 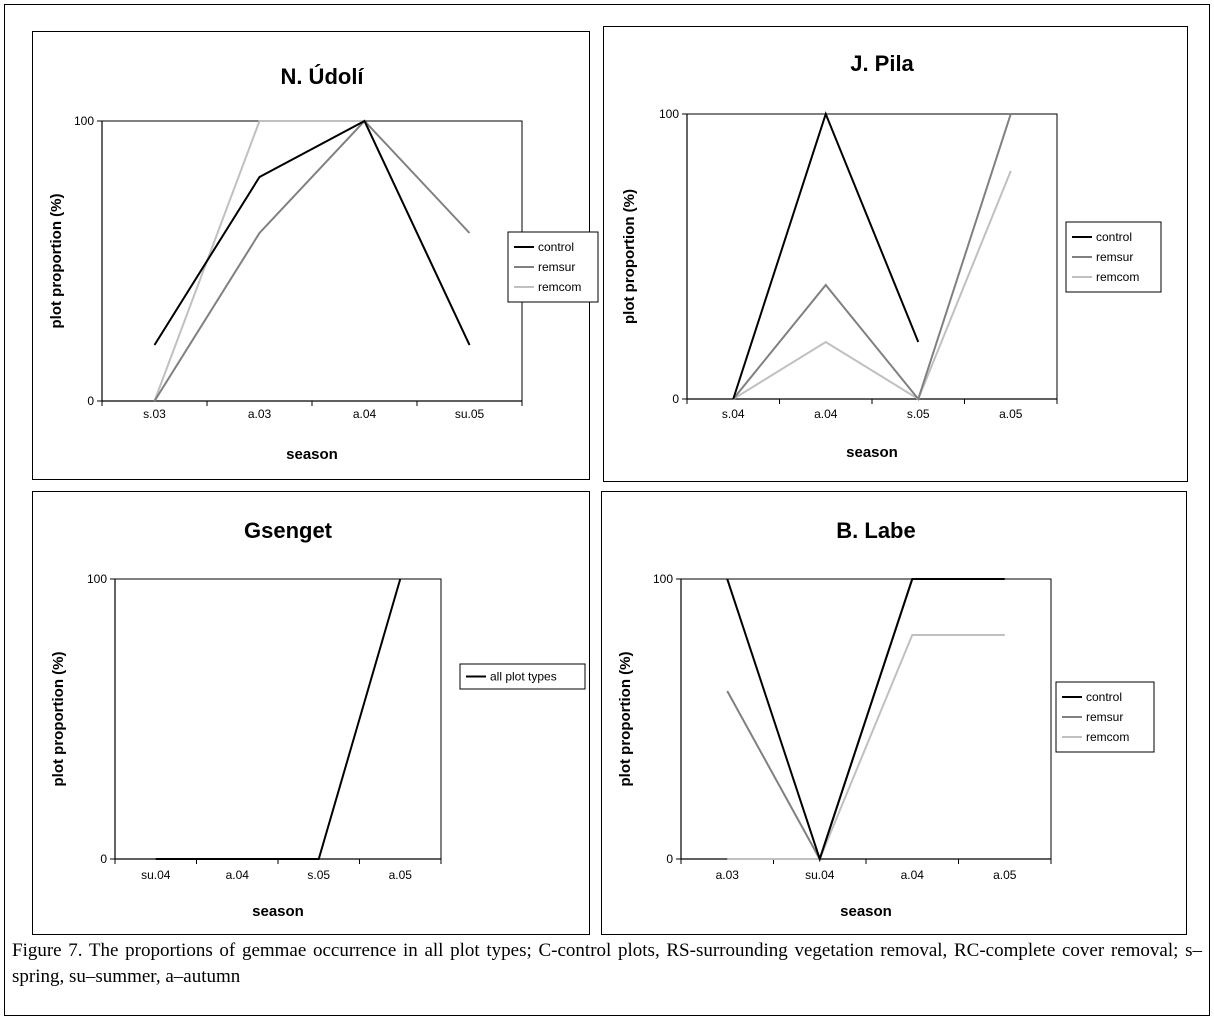 What do you see at coordinates (882, 63) in the screenshot?
I see `chart-title: J. Pila` at bounding box center [882, 63].